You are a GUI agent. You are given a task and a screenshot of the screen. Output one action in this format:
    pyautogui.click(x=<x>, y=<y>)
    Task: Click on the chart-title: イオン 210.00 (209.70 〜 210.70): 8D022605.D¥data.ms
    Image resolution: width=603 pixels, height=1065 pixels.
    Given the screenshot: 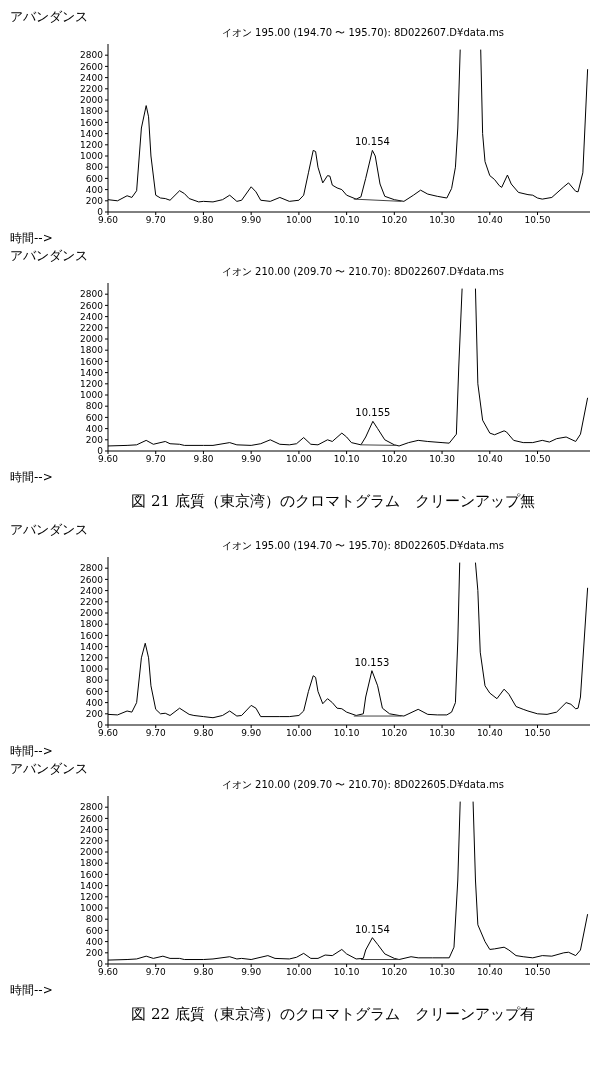 What is the action you would take?
    pyautogui.click(x=363, y=785)
    